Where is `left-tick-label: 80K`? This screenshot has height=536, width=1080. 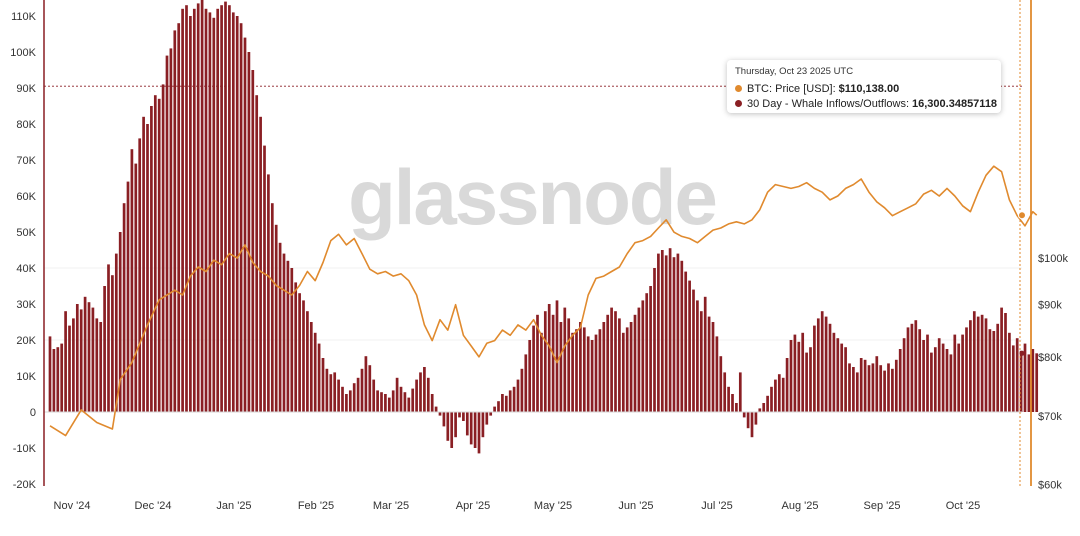
left-tick-label: 80K is located at coordinates (26, 125).